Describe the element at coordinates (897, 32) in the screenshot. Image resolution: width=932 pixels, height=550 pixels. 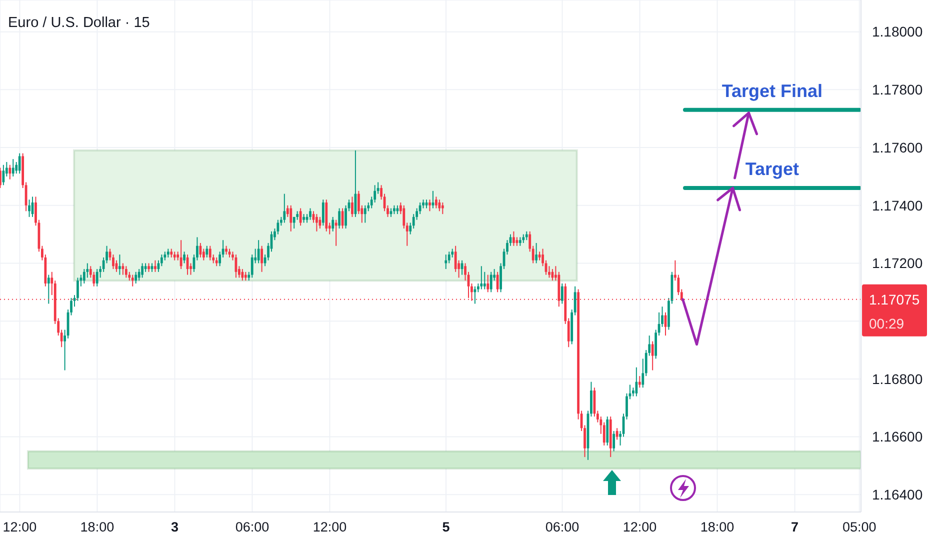
I see `y-tick-label: 1.18000` at that location.